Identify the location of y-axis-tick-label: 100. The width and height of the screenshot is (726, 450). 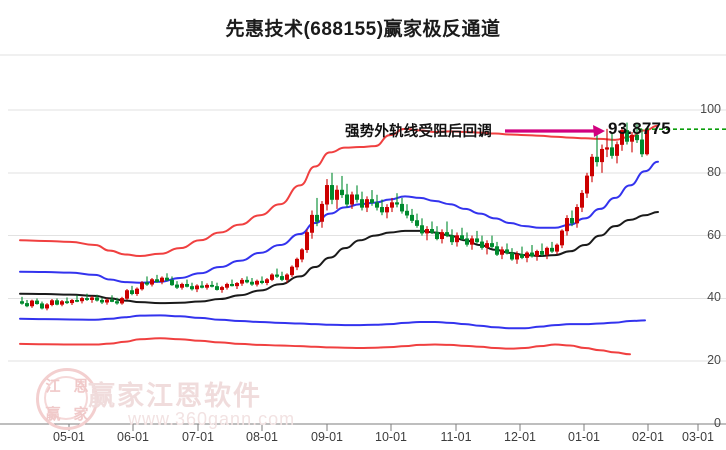
(710, 109).